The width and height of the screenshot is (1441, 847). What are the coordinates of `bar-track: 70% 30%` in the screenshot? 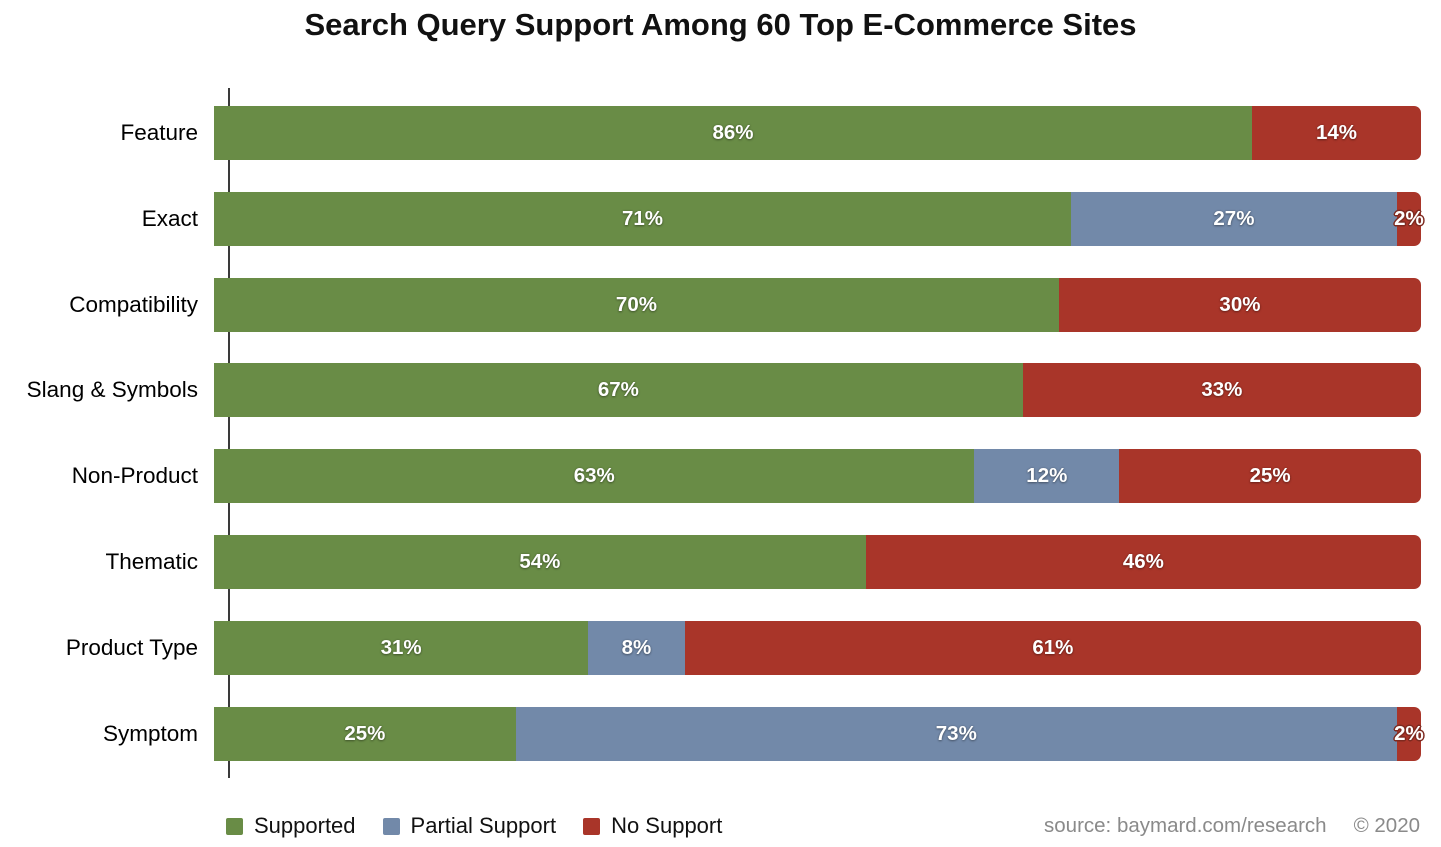 It's located at (817, 304).